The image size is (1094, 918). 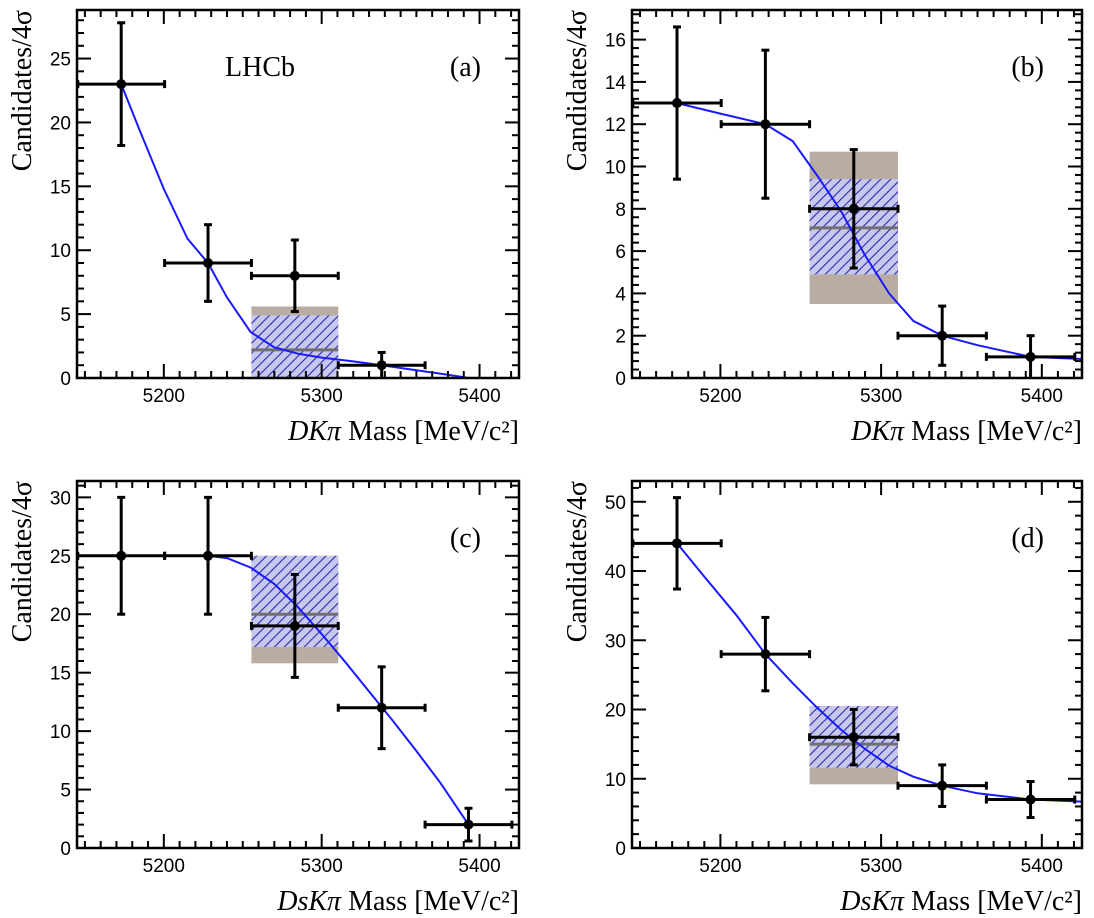 What do you see at coordinates (620, 294) in the screenshot?
I see `y-tick-label: 4` at bounding box center [620, 294].